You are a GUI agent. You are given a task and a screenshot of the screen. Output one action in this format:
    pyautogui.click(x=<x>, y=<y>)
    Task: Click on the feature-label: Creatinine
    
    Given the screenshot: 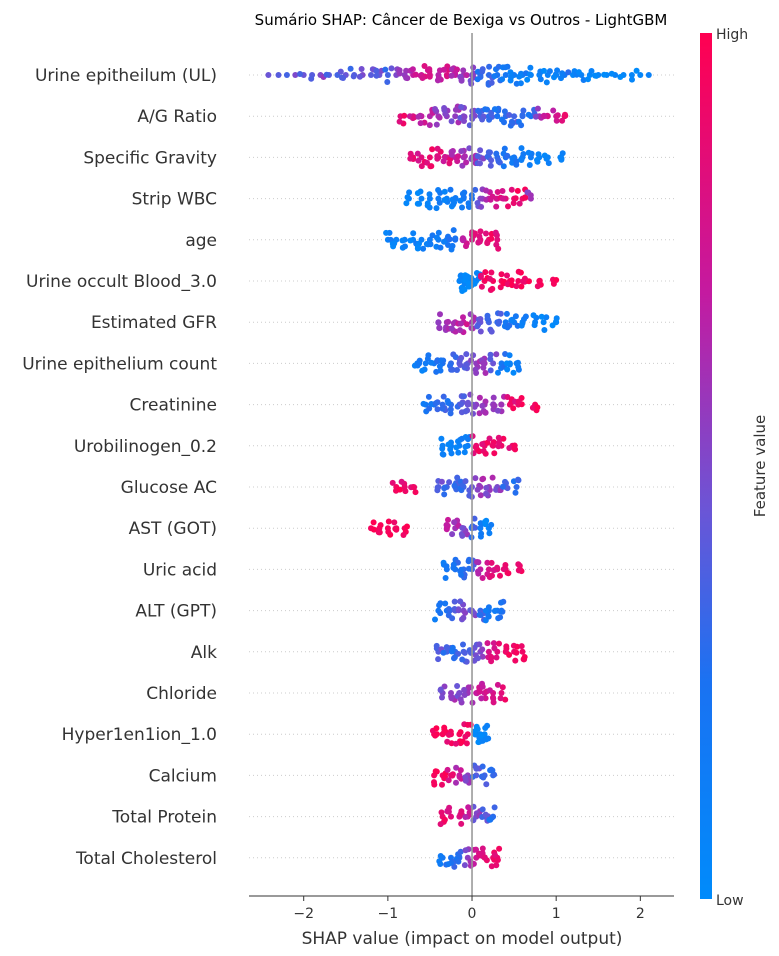 What is the action you would take?
    pyautogui.click(x=173, y=406)
    